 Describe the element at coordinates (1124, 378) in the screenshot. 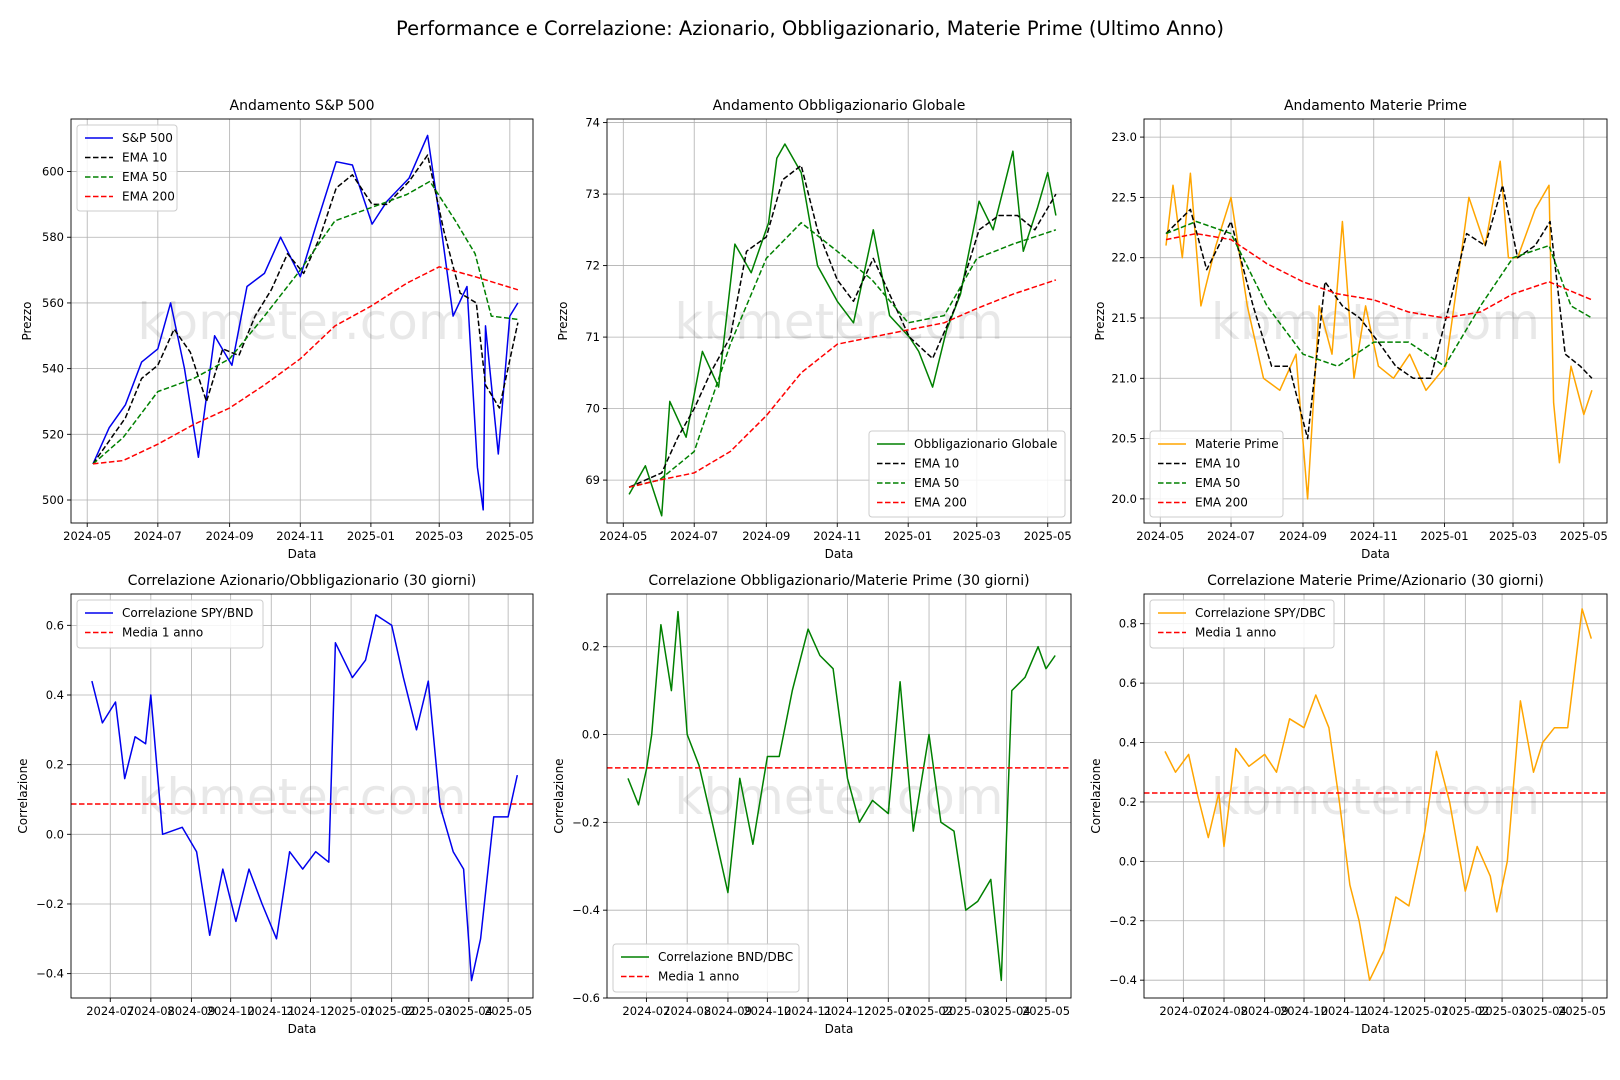

I see `y-tick-label: 21.0` at that location.